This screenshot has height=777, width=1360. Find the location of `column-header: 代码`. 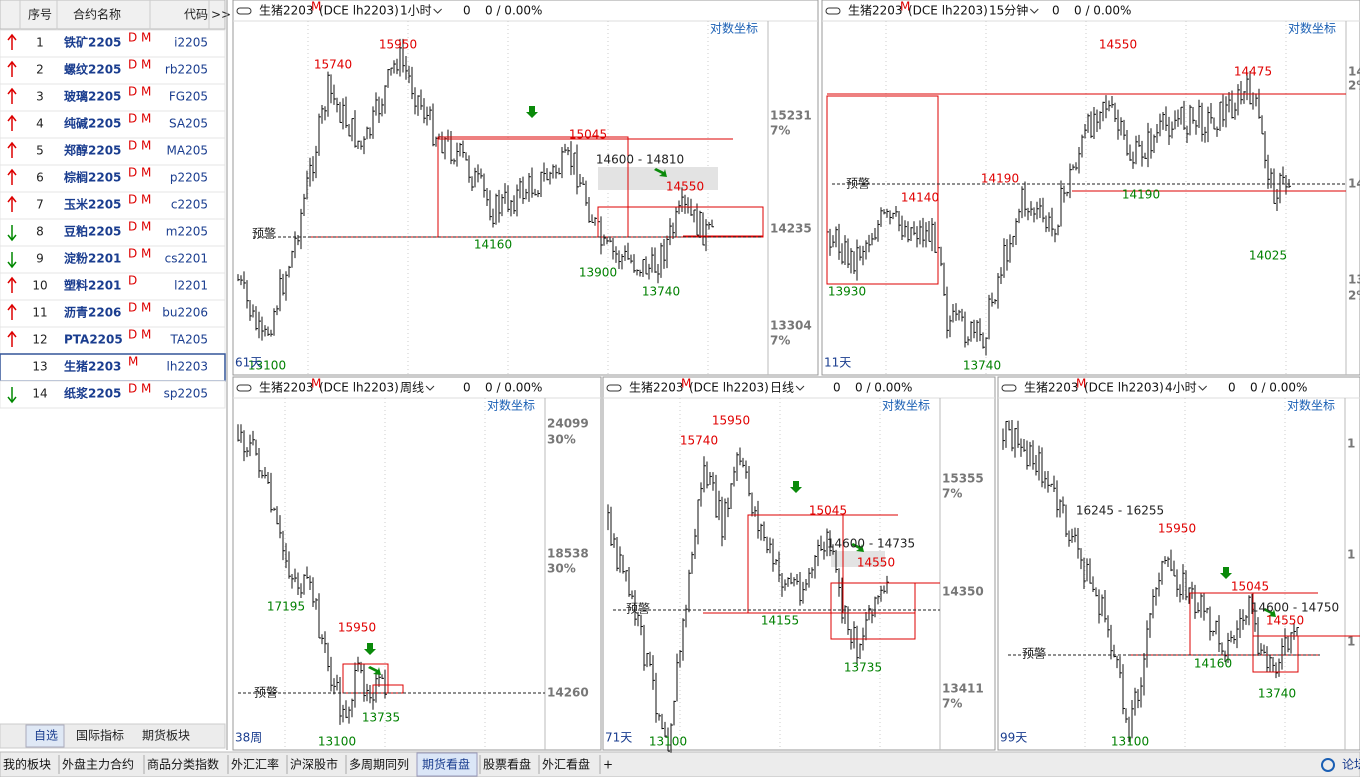

column-header: 代码 is located at coordinates (196, 15).